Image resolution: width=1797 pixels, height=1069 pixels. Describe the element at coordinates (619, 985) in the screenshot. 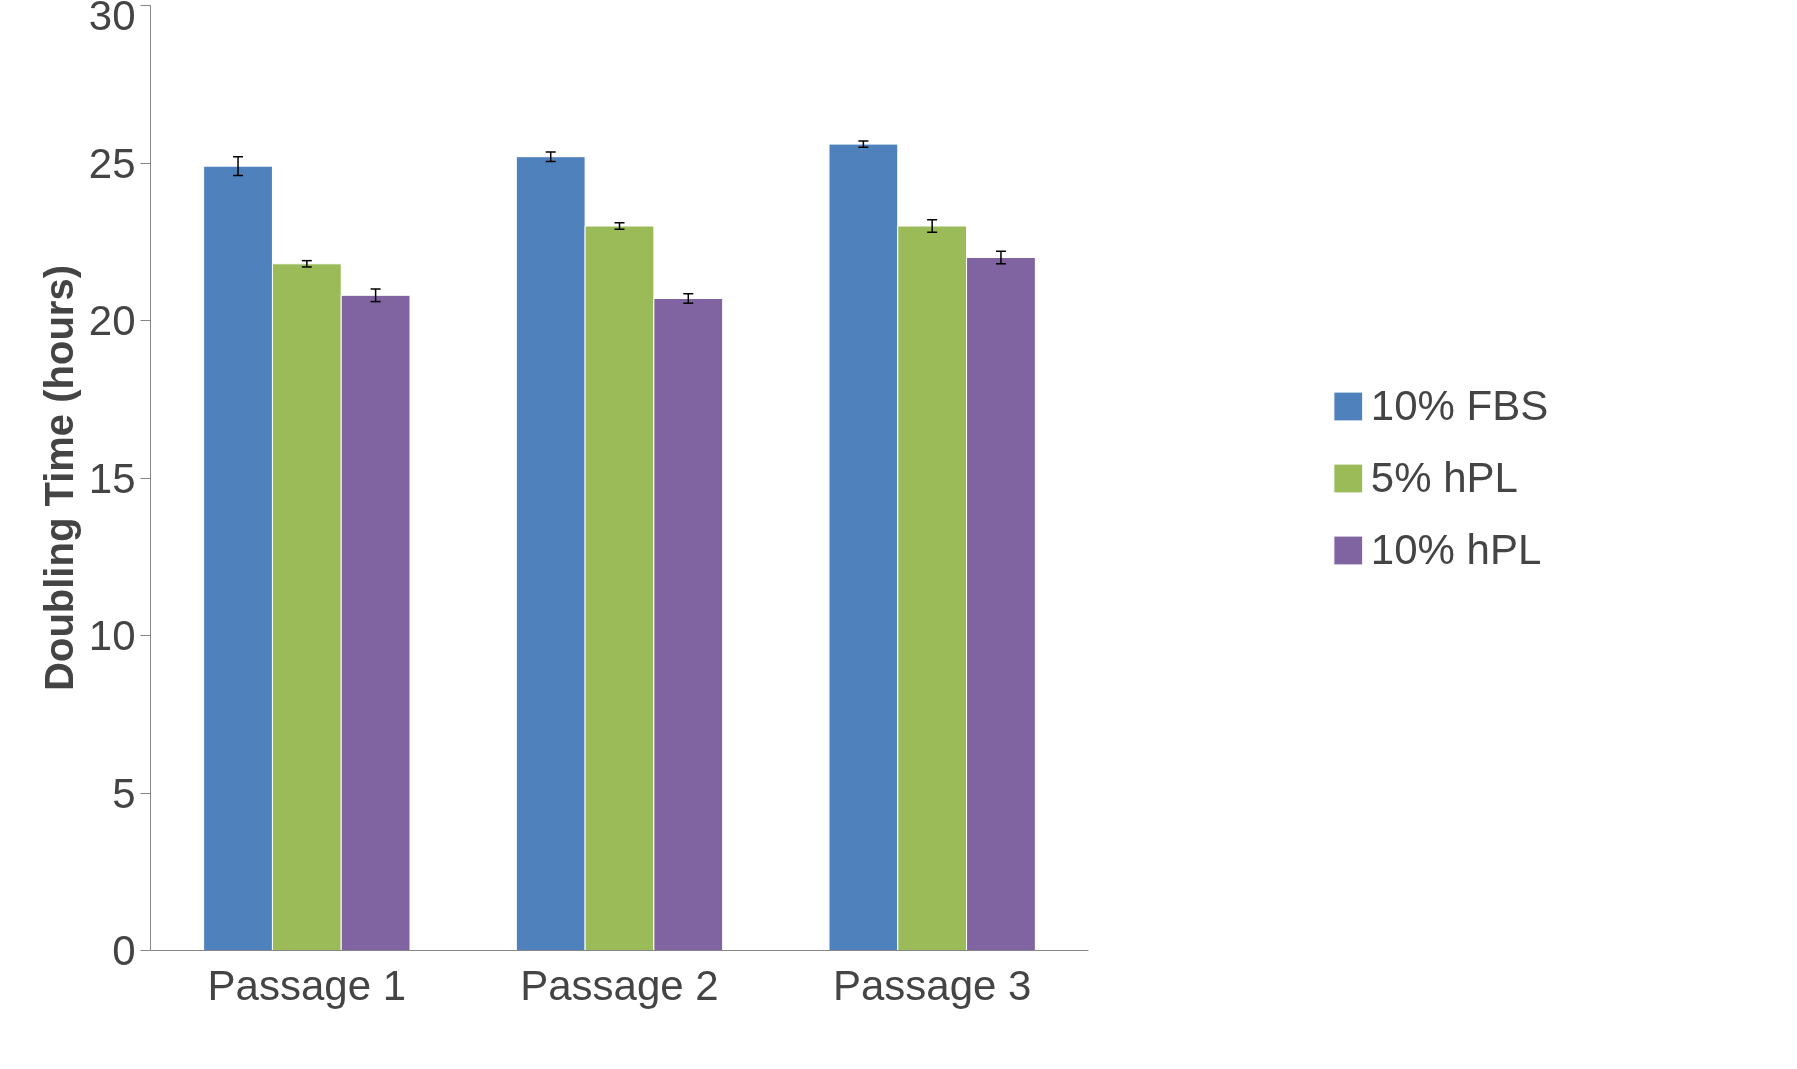

I see `x-tick-label: Passage 2` at that location.